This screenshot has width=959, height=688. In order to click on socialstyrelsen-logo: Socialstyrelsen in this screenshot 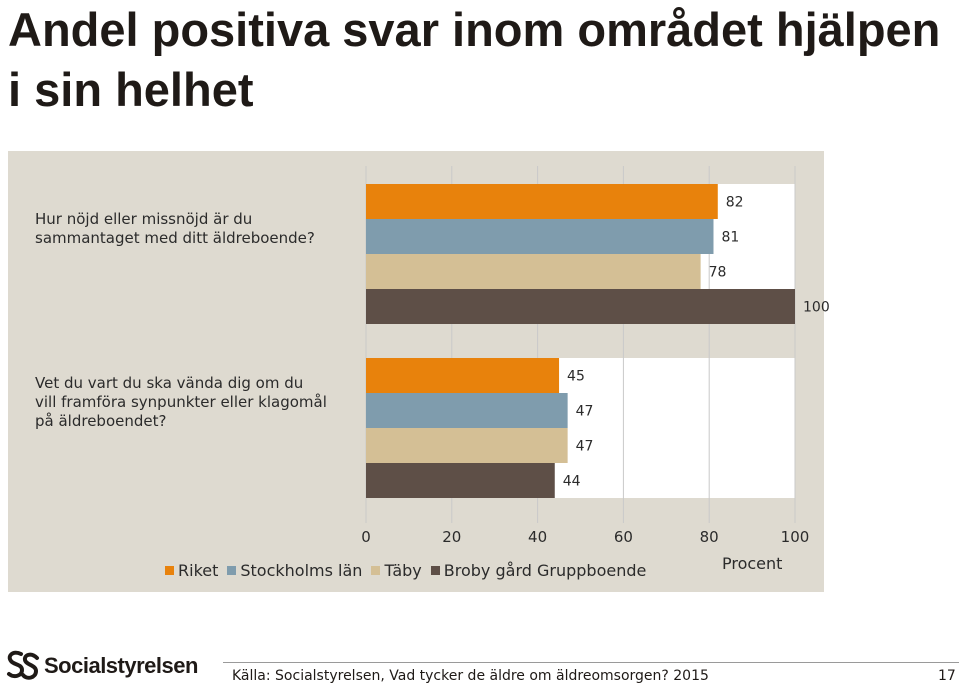, I will do `click(101, 666)`.